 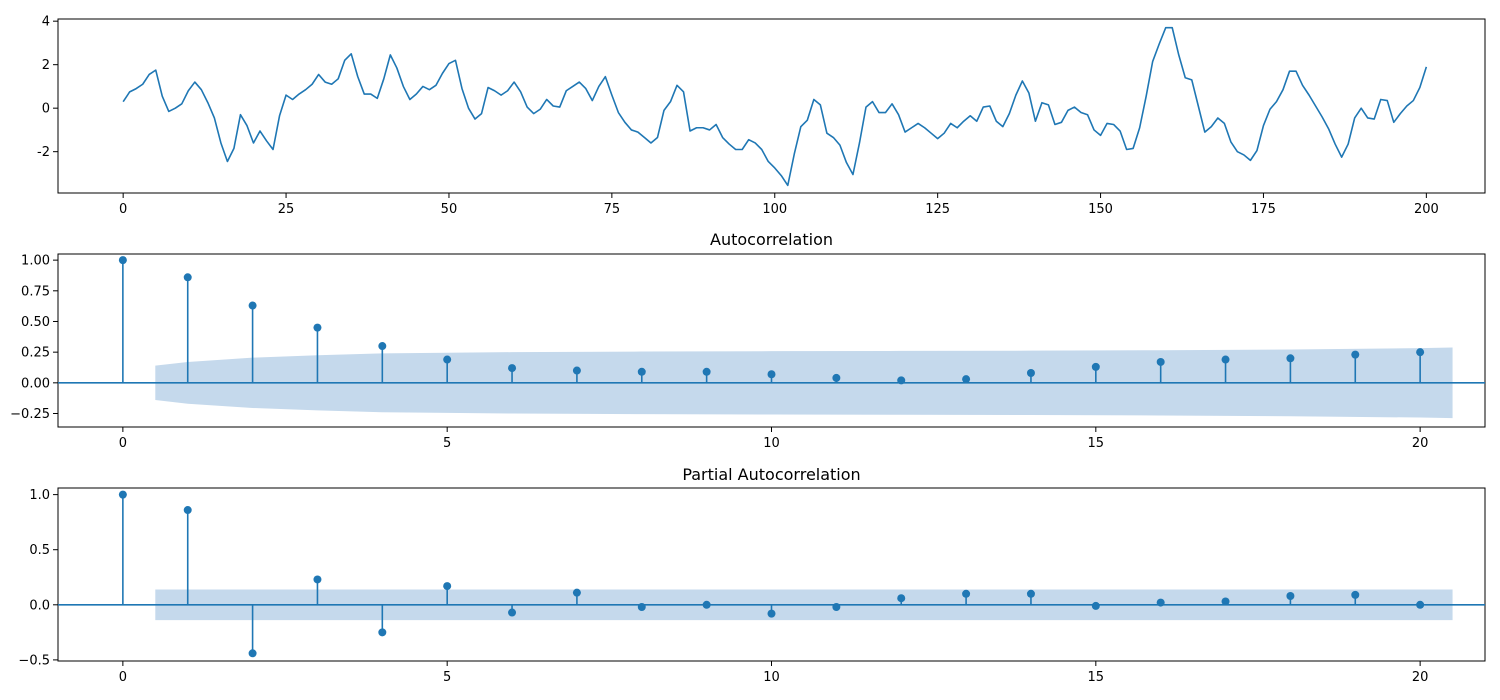 I want to click on y-tick-label: 0.75, so click(x=35, y=291).